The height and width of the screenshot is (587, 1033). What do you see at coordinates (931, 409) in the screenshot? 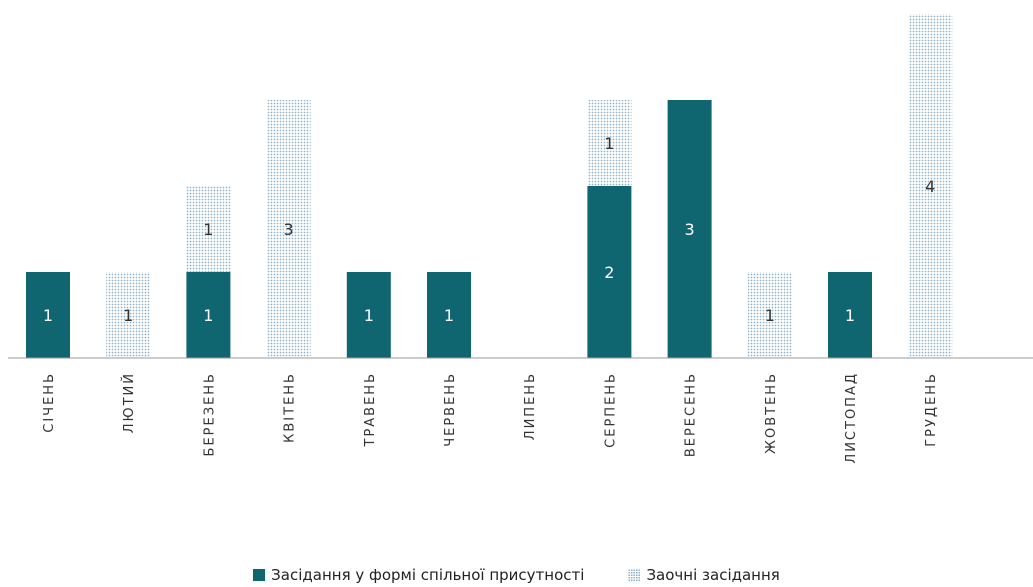
I see `x-tick-label-12: ГРУДЕНЬ` at bounding box center [931, 409].